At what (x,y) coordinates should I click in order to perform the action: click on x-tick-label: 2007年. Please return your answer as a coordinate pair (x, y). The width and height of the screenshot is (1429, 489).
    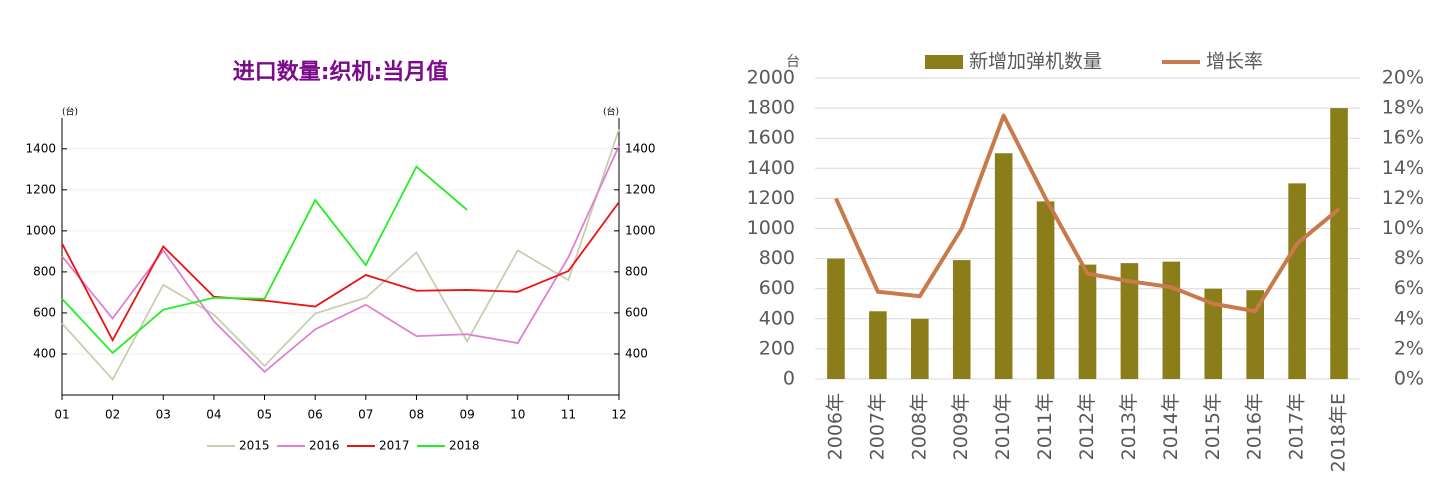
    Looking at the image, I should click on (877, 426).